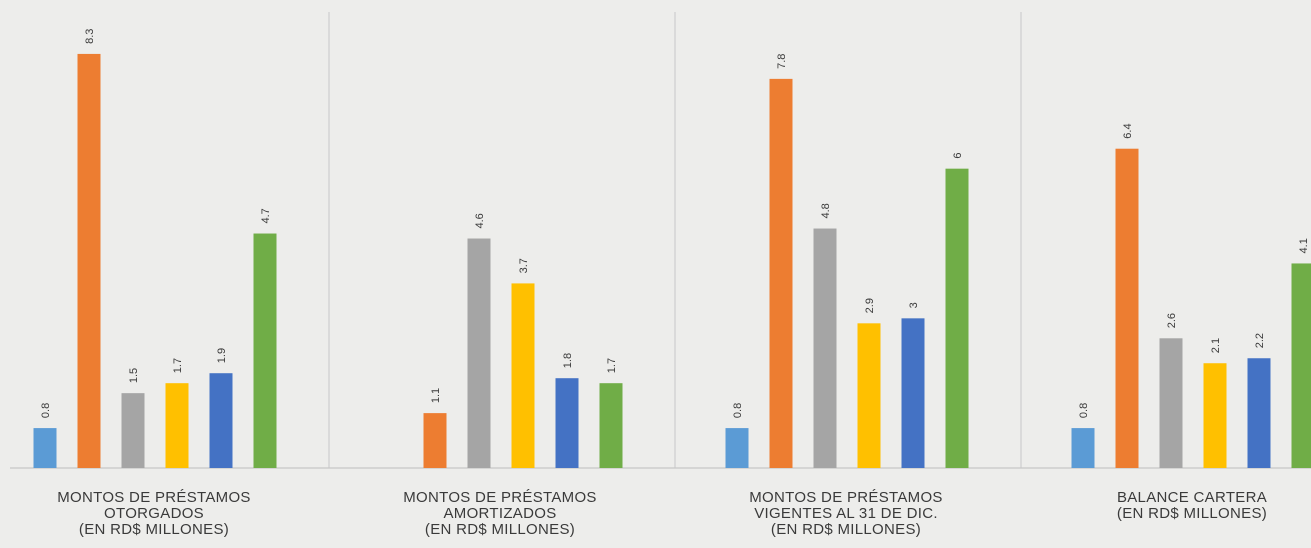  What do you see at coordinates (1260, 340) in the screenshot?
I see `value-label: 2.2` at bounding box center [1260, 340].